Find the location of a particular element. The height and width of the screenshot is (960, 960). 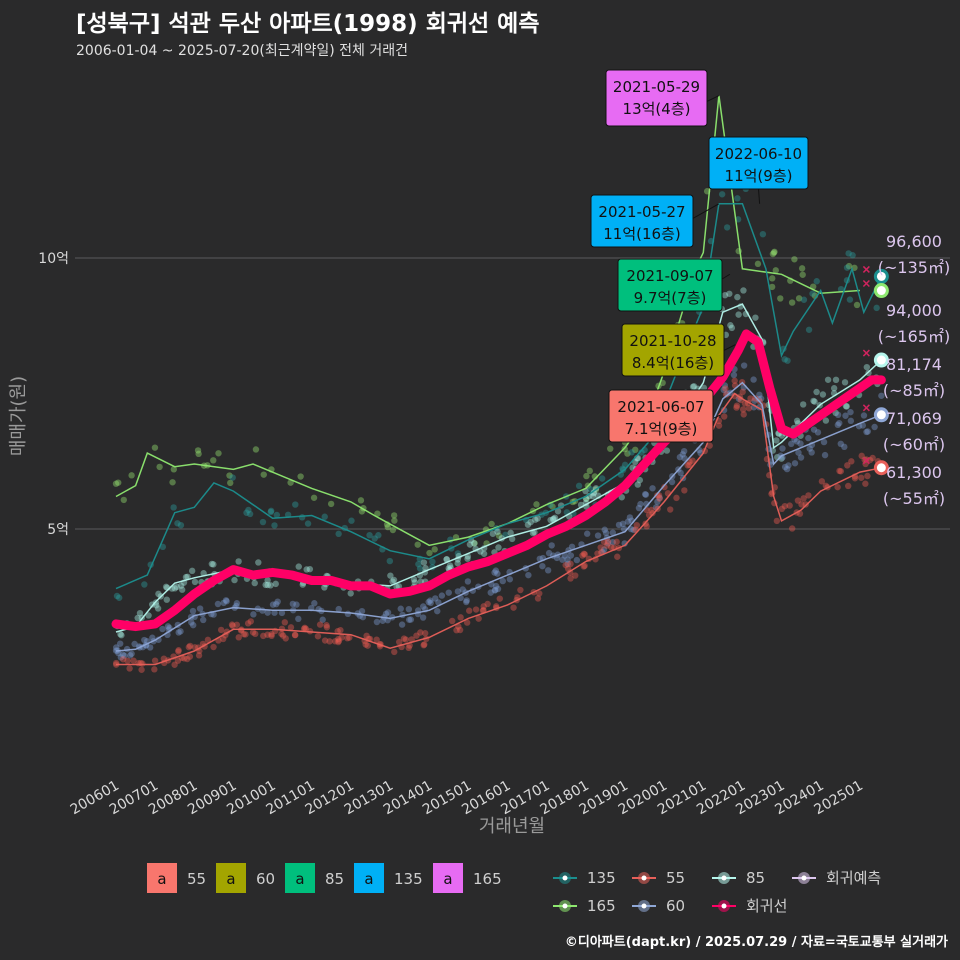

annotation-date: 2021-09-07 is located at coordinates (669, 276).